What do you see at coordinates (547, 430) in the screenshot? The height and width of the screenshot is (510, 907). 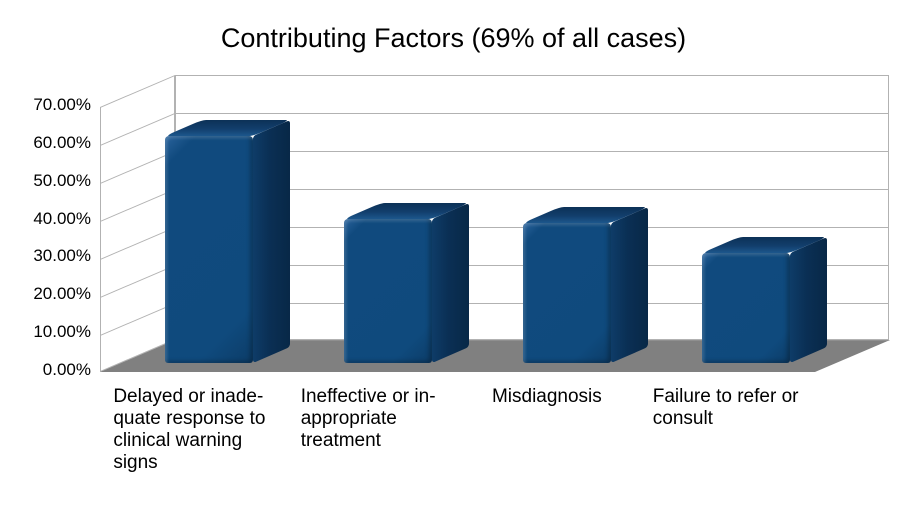 I see `category-slot: Misdiagnosis` at bounding box center [547, 430].